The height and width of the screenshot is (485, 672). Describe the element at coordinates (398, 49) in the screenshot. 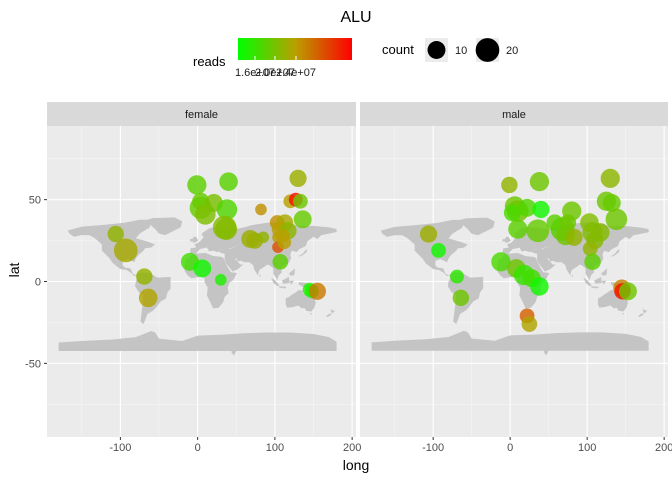

I see `count-legend-title: count` at that location.